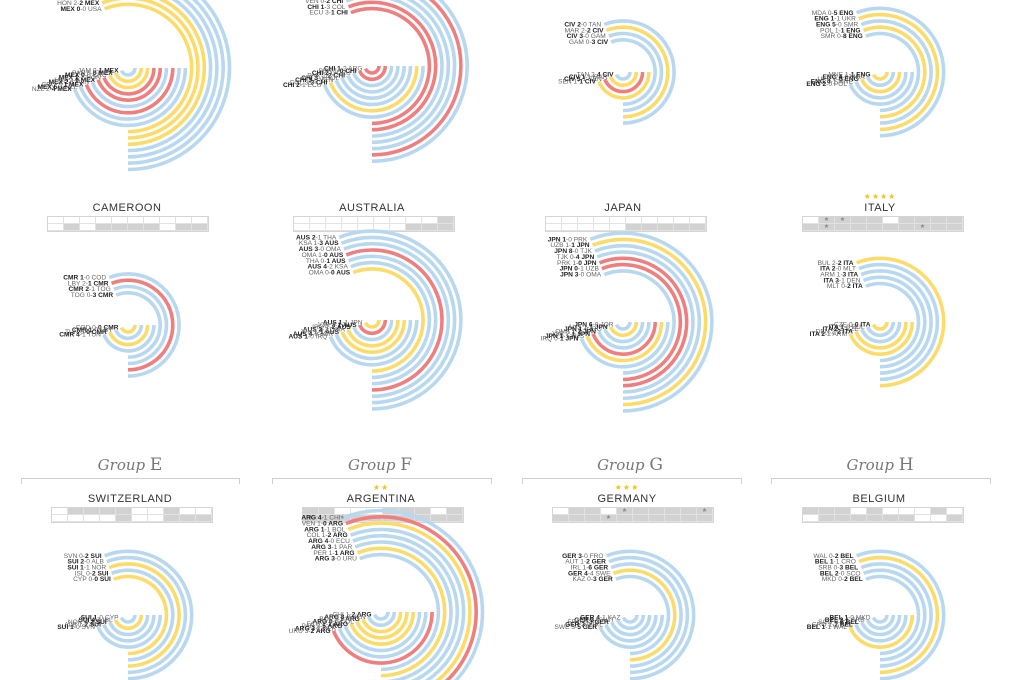 The image size is (1020, 680). What do you see at coordinates (316, 628) in the screenshot?
I see `match-label: ARG 3-1 PER` at bounding box center [316, 628].